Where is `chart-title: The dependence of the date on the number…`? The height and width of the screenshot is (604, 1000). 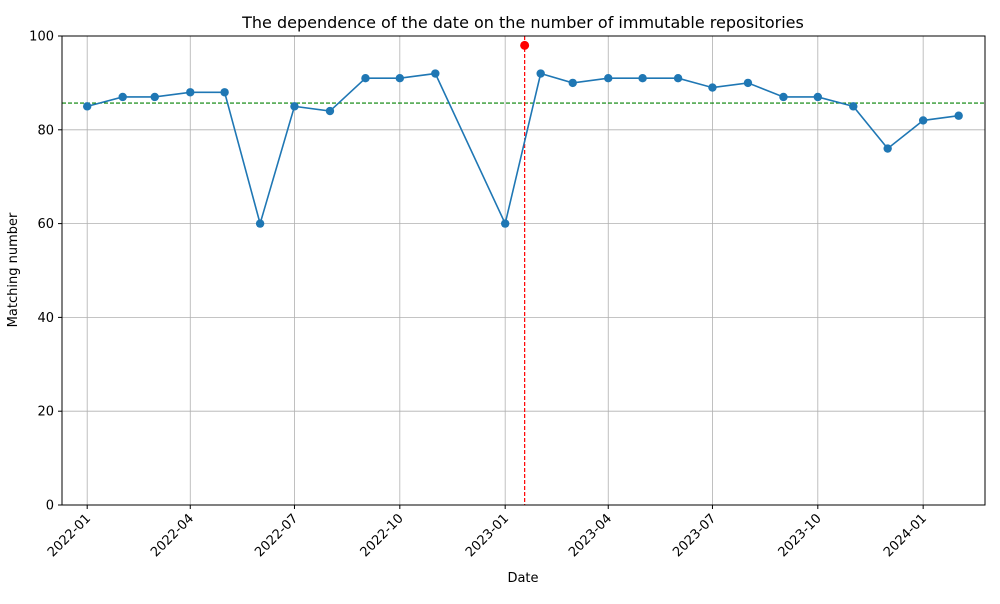
chart-title: The dependence of the date on the number… is located at coordinates (522, 22).